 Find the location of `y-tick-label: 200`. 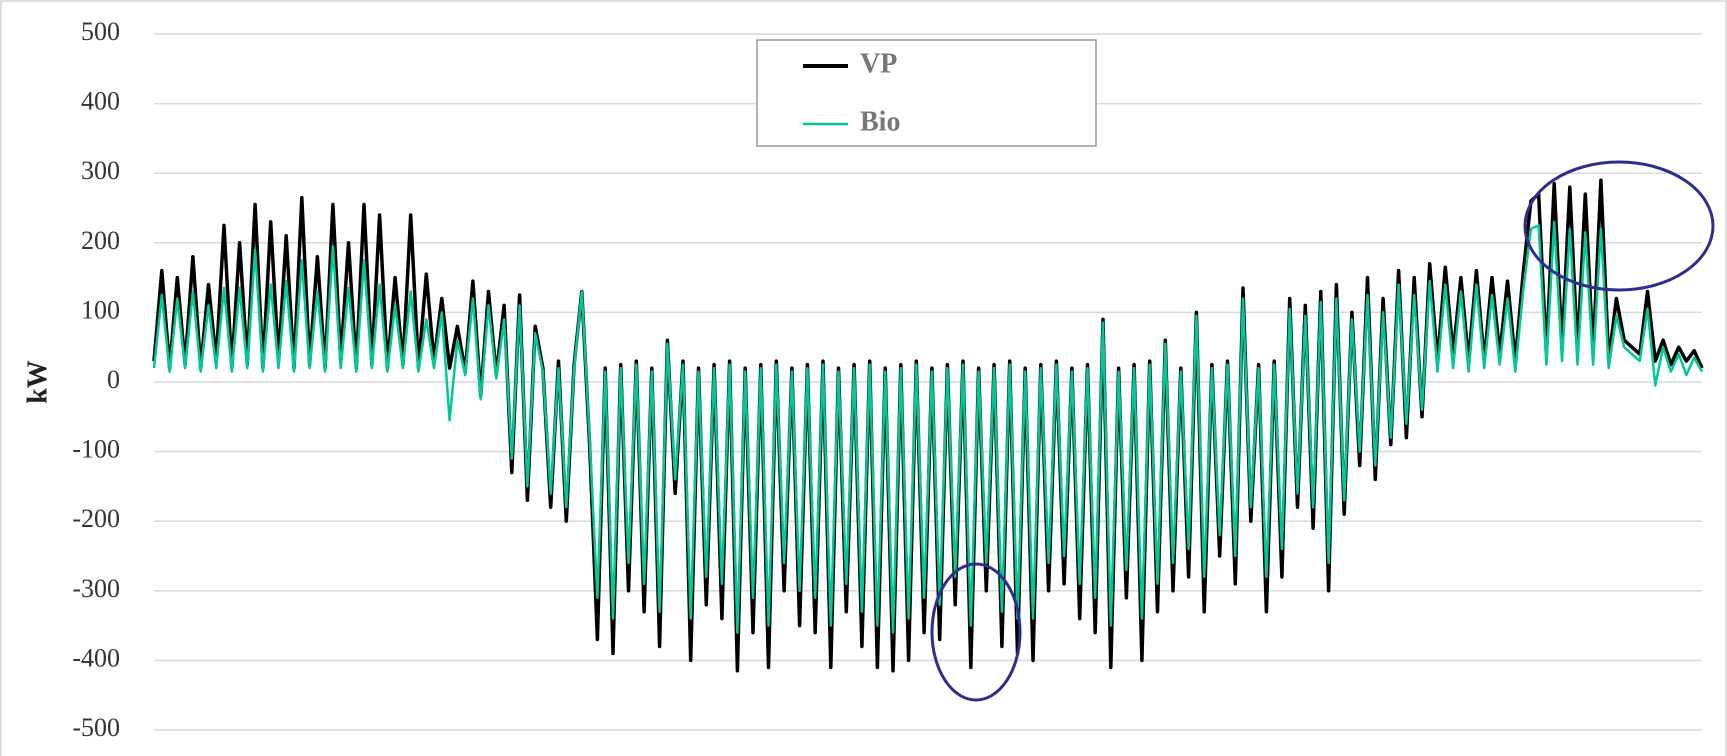

y-tick-label: 200 is located at coordinates (100, 240).